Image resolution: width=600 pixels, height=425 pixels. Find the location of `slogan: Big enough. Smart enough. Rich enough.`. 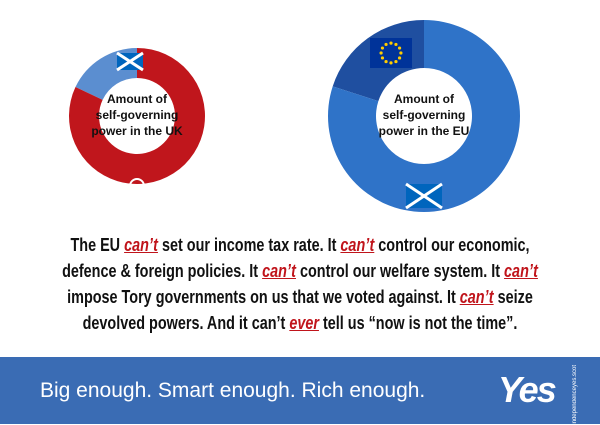

slogan: Big enough. Smart enough. Rich enough. is located at coordinates (233, 390).